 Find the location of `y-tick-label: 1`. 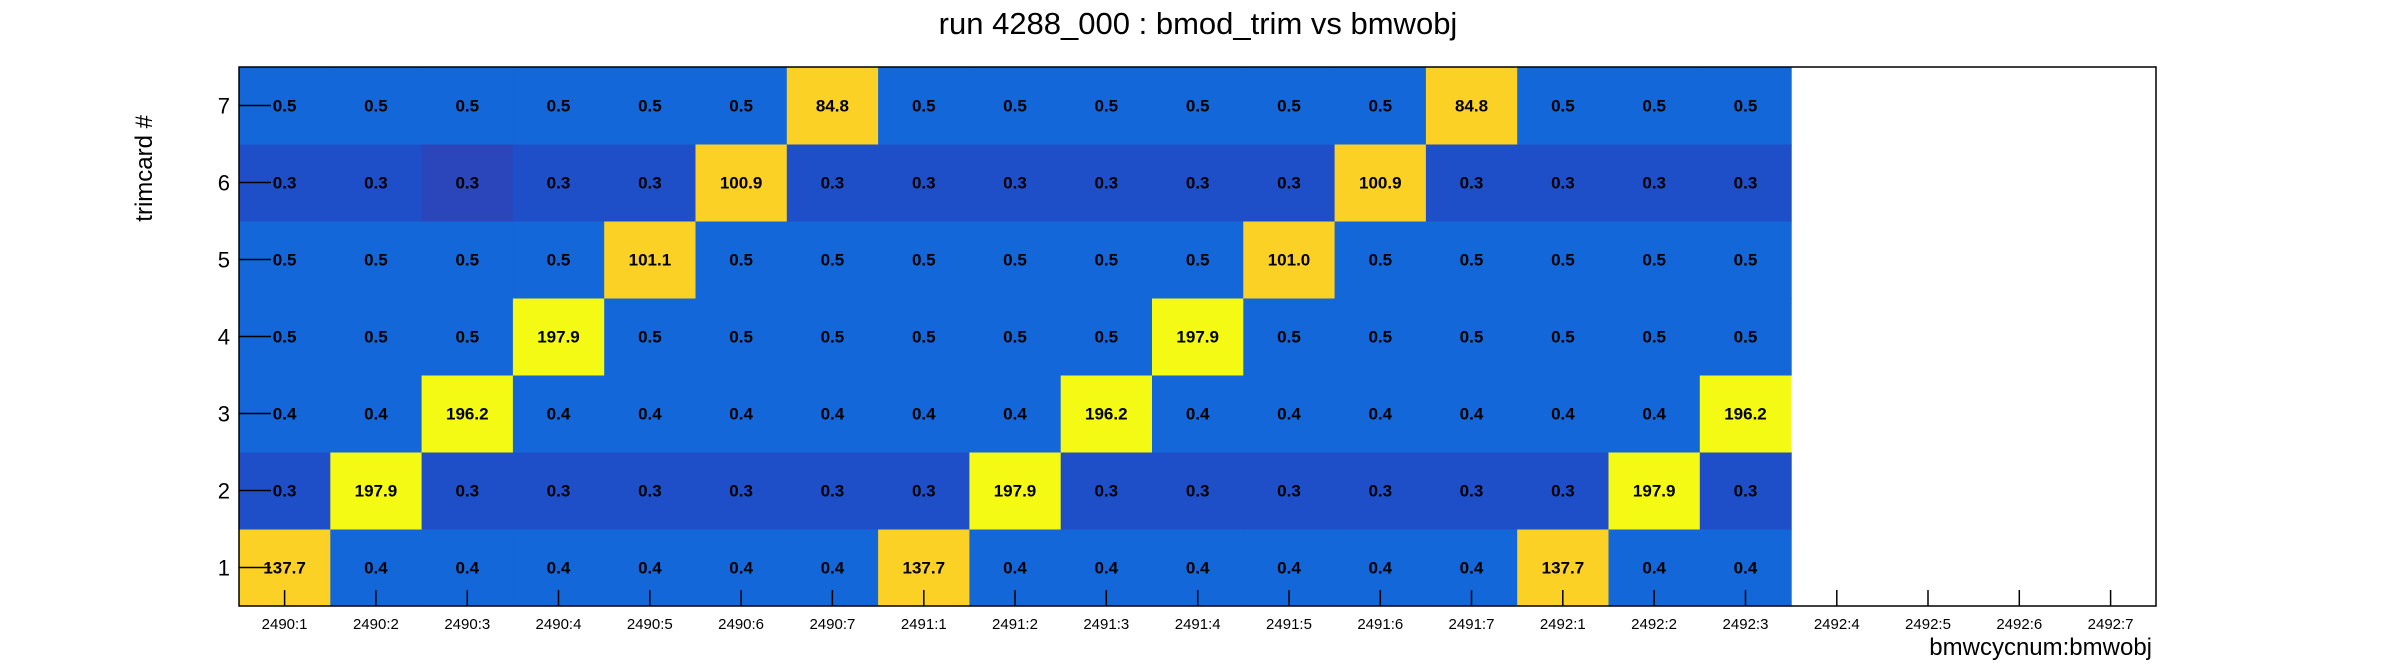

y-tick-label: 1 is located at coordinates (224, 568).